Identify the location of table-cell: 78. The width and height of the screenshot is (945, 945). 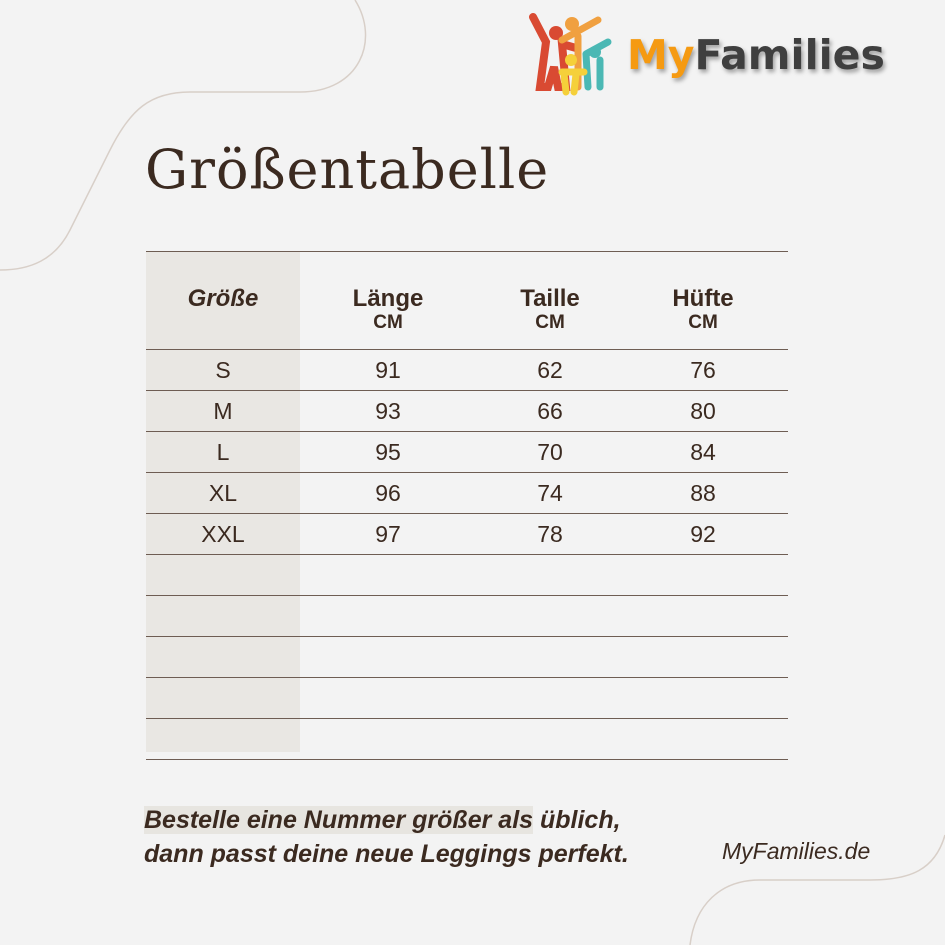
(550, 533).